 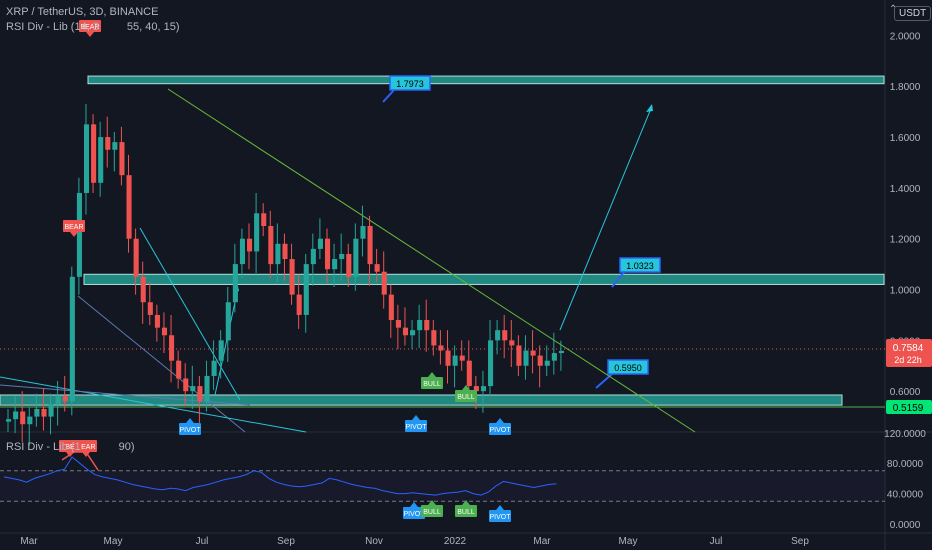 I want to click on support-price-tag, so click(x=909, y=407).